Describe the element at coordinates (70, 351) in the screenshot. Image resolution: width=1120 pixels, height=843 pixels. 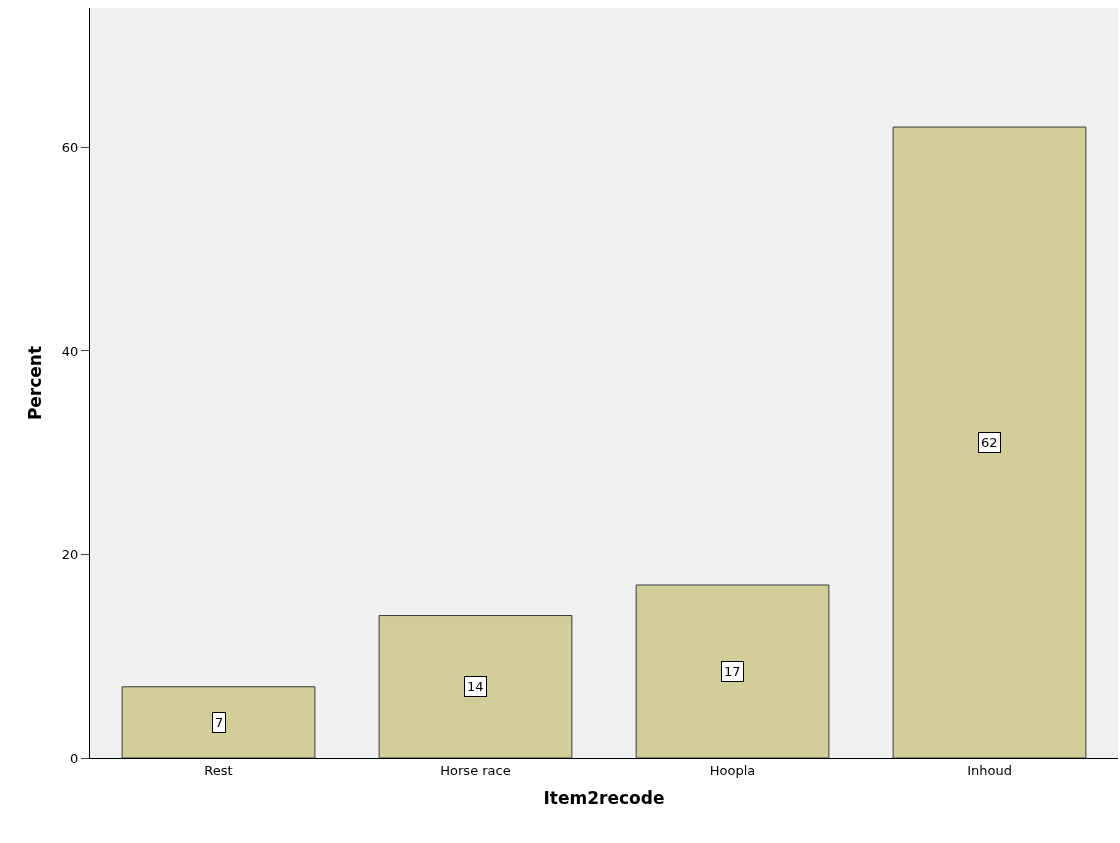
I see `y-tick-label: 40` at that location.